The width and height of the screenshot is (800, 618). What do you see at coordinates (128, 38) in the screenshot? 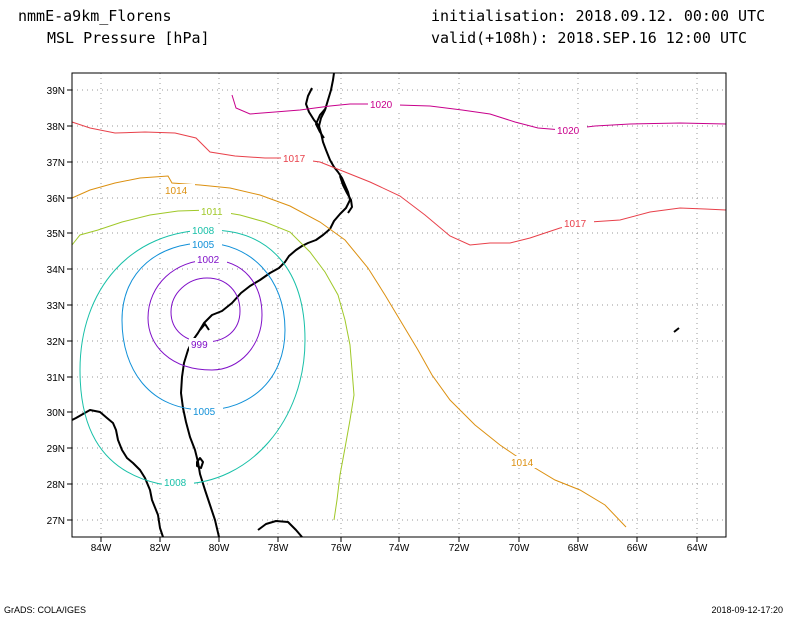
I see `field-title: MSL Pressure [hPa]` at bounding box center [128, 38].